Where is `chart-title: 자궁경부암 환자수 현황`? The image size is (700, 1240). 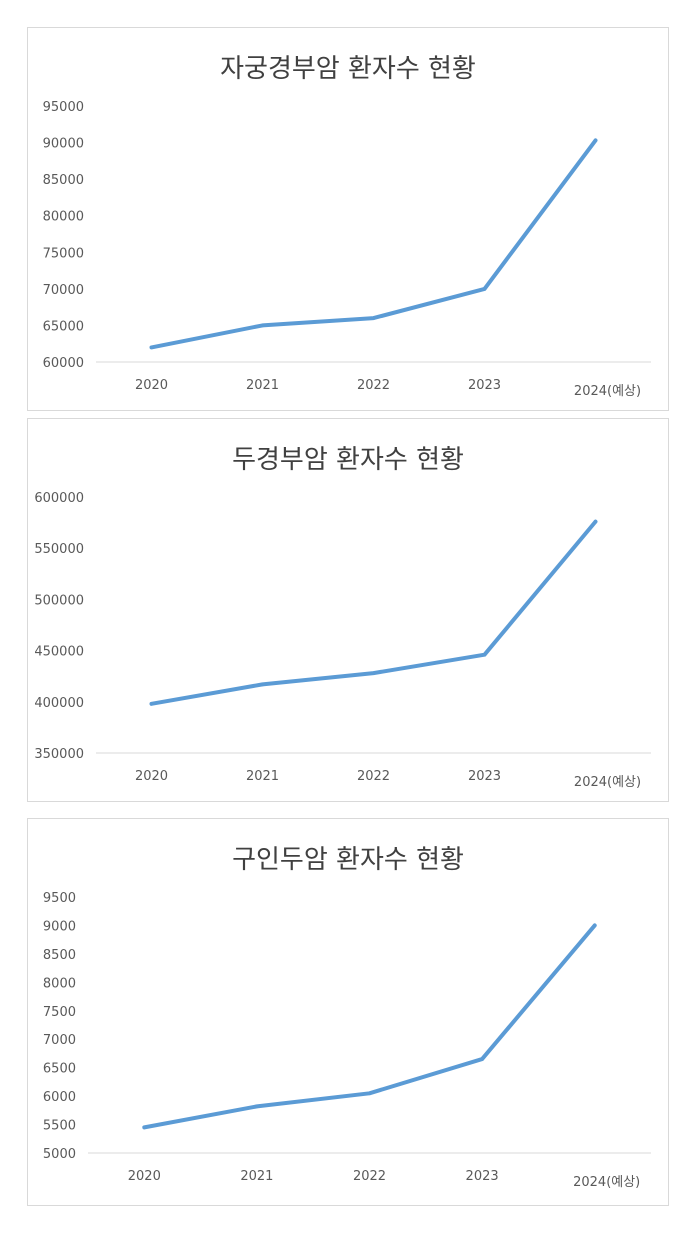 chart-title: 자궁경부암 환자수 현황 is located at coordinates (348, 69).